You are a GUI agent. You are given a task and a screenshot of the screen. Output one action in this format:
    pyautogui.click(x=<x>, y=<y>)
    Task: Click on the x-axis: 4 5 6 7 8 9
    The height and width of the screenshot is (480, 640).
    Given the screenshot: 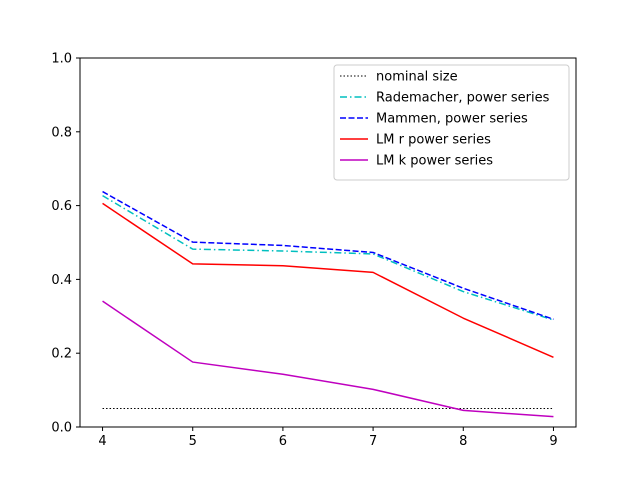 What is the action you would take?
    pyautogui.click(x=328, y=438)
    